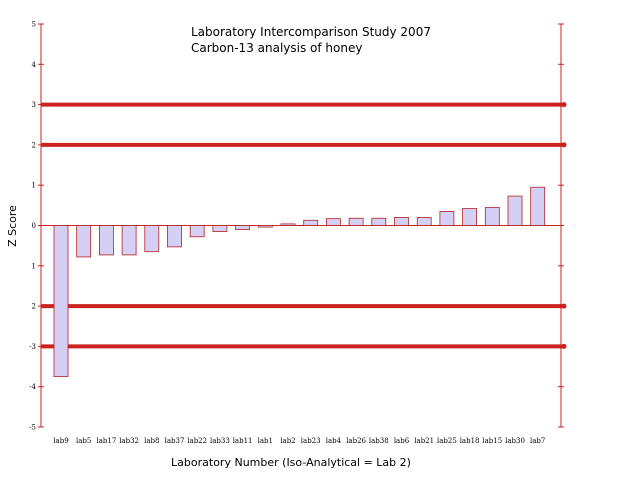  What do you see at coordinates (151, 441) in the screenshot?
I see `category-label: lab8` at bounding box center [151, 441].